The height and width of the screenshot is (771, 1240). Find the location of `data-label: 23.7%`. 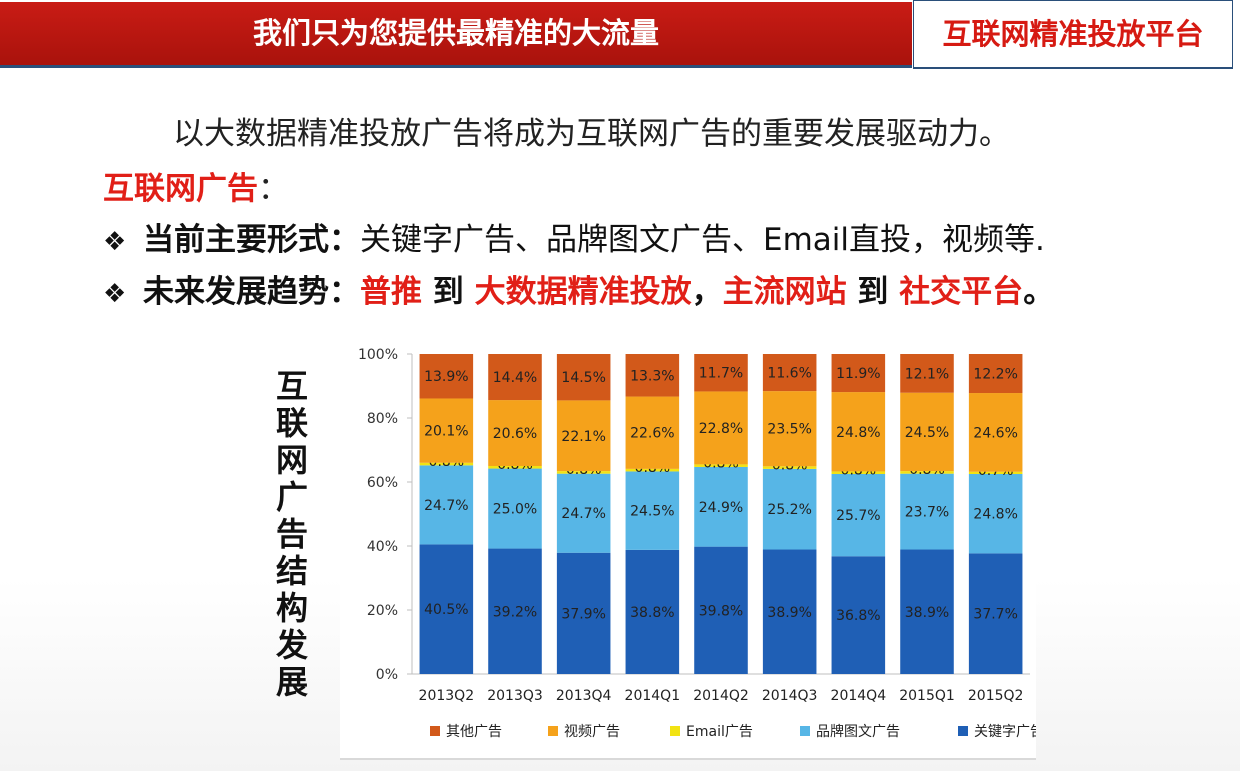

data-label: 23.7% is located at coordinates (927, 513).